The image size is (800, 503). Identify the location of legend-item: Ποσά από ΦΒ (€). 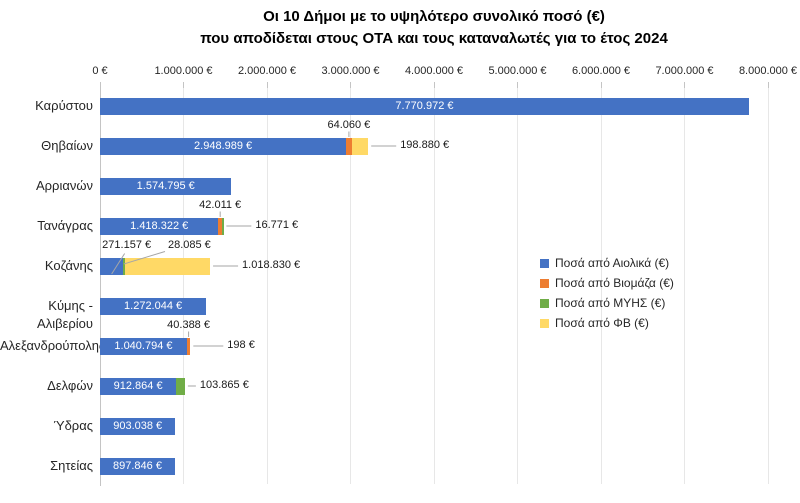
(607, 323).